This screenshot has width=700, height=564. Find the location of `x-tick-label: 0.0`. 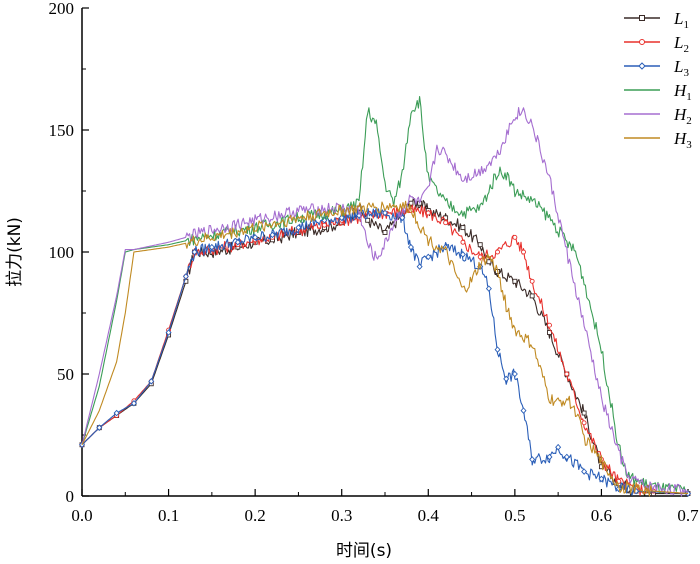

x-tick-label: 0.0 is located at coordinates (81, 515).